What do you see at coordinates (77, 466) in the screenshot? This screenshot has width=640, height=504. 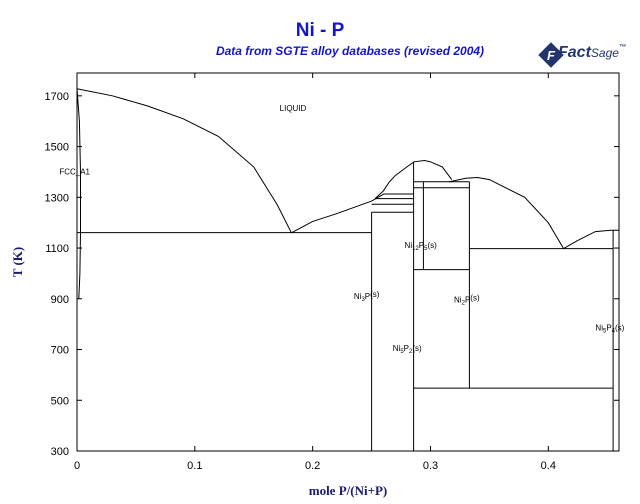 I see `x-tick-label: 0` at bounding box center [77, 466].